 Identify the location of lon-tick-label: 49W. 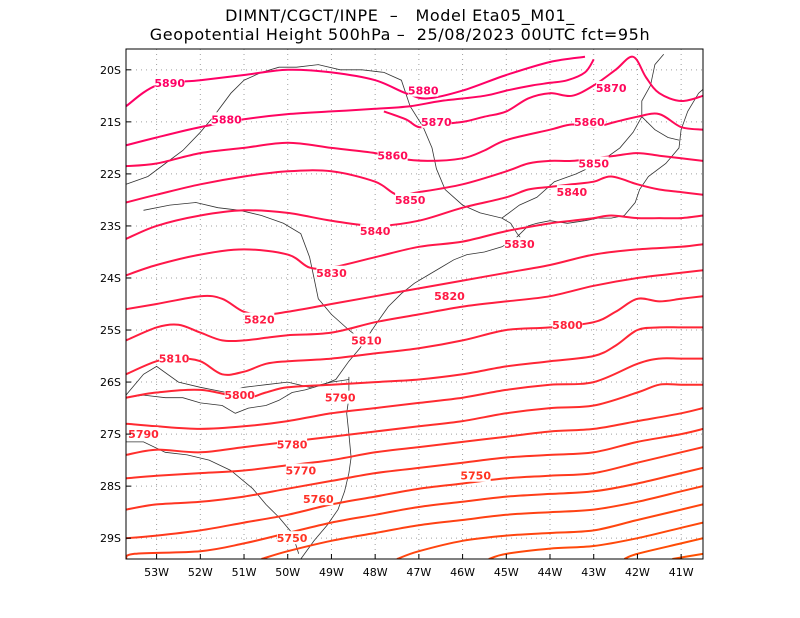
(331, 572).